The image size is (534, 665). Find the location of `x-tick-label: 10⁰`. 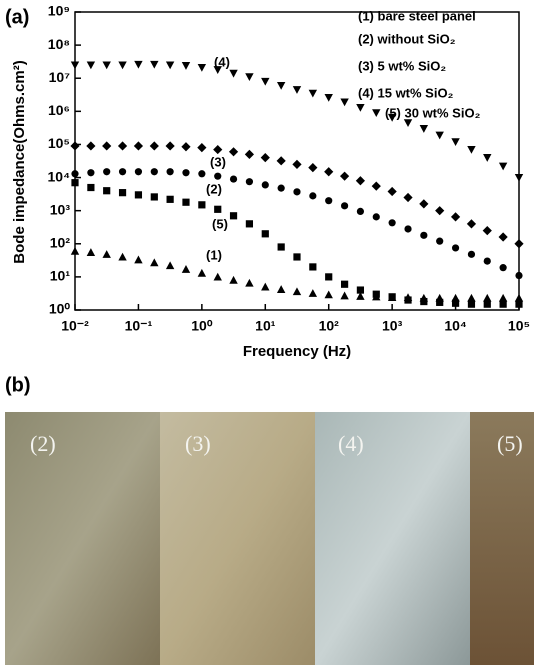

x-tick-label: 10⁰ is located at coordinates (202, 326).